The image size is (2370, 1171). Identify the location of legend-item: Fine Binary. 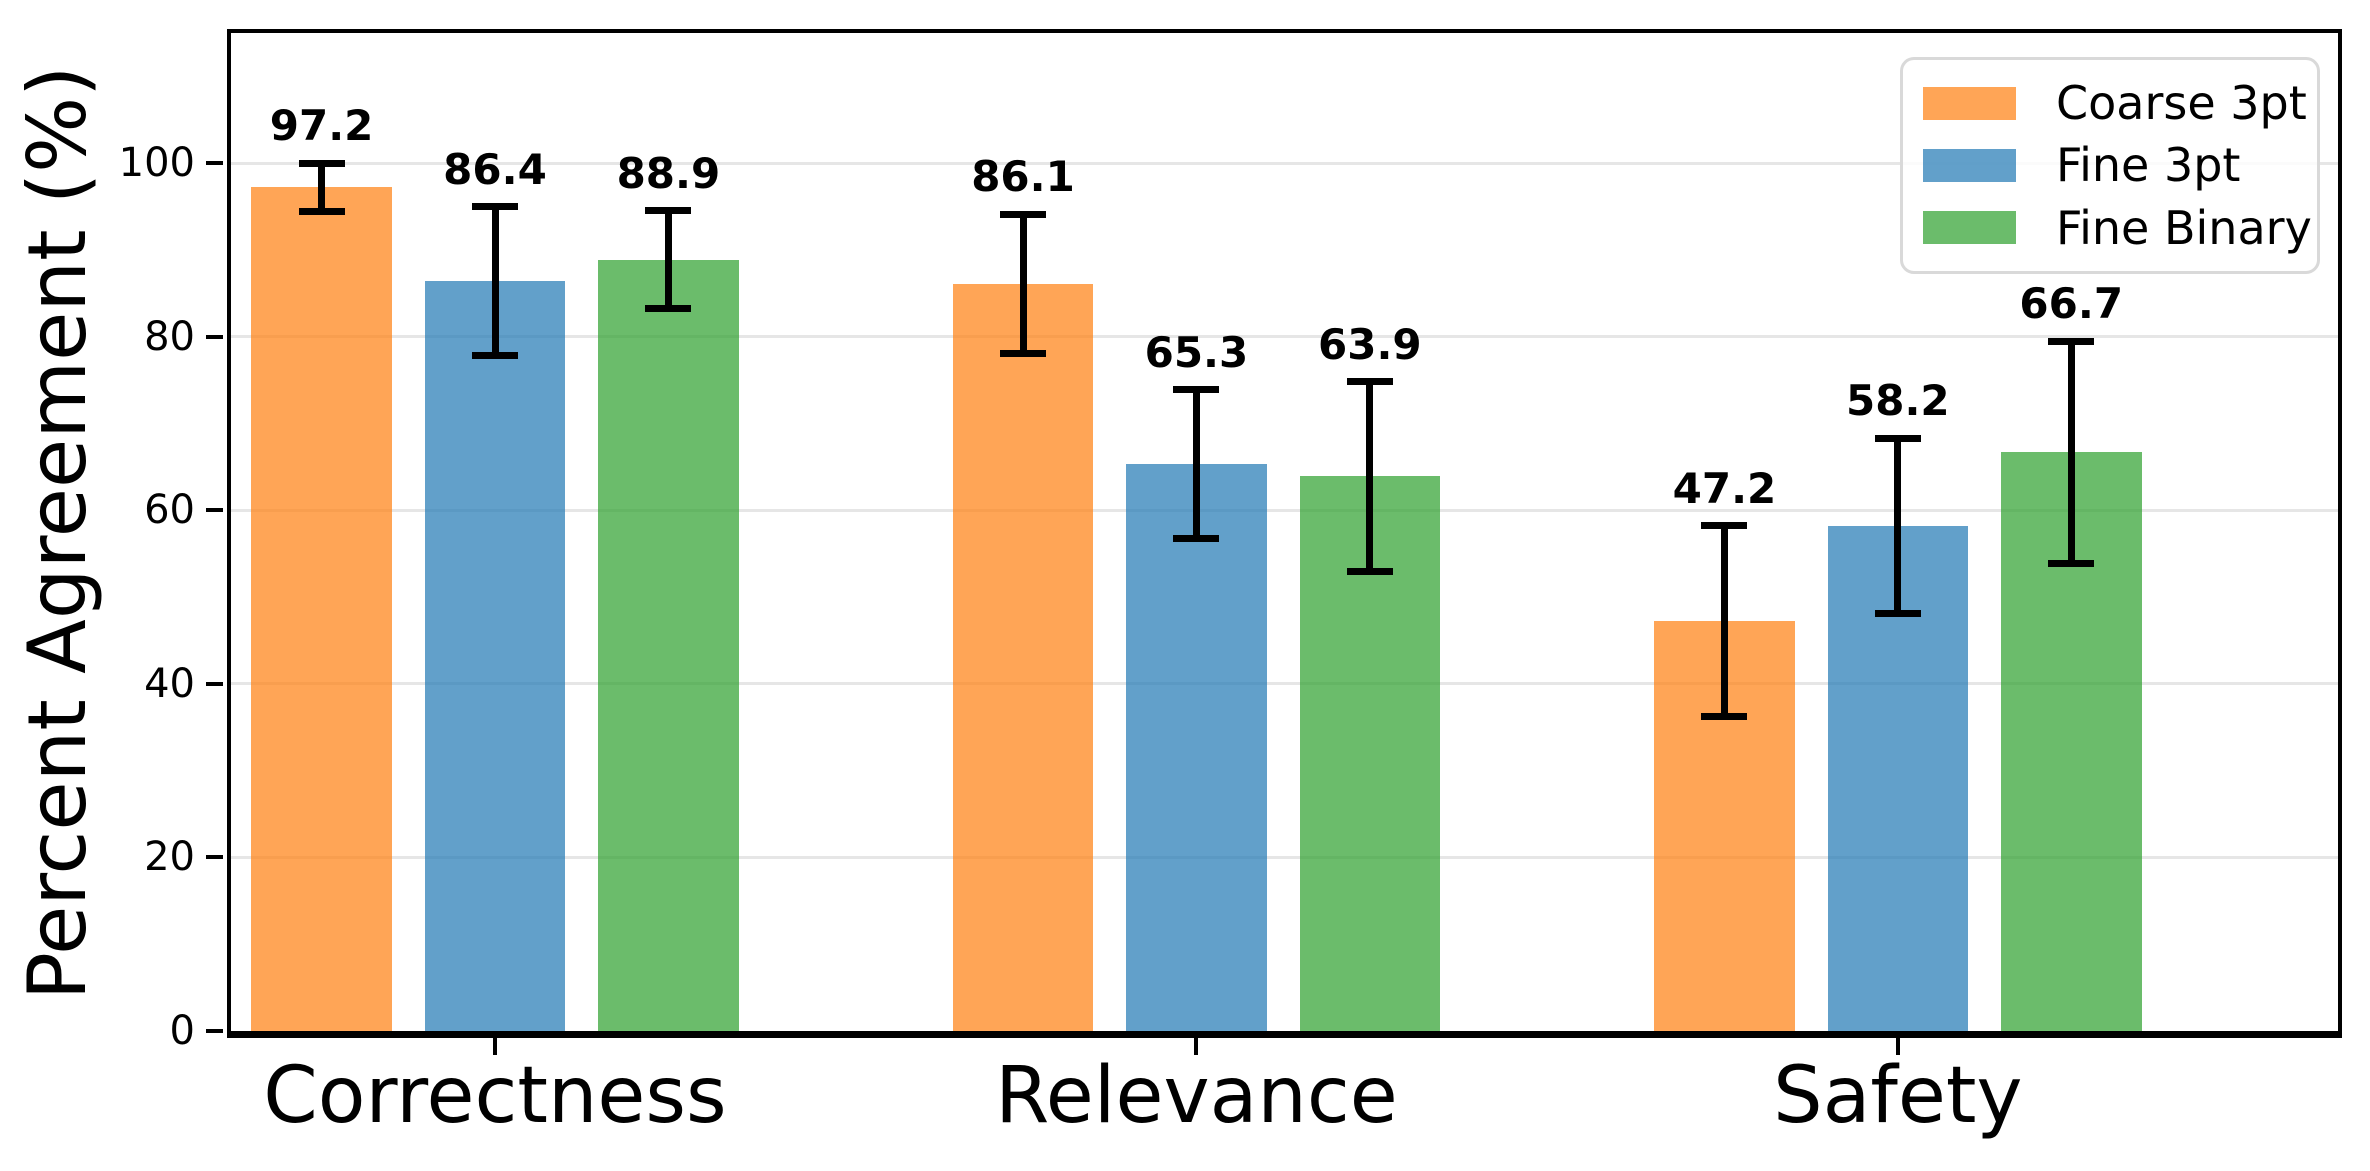
(2117, 228).